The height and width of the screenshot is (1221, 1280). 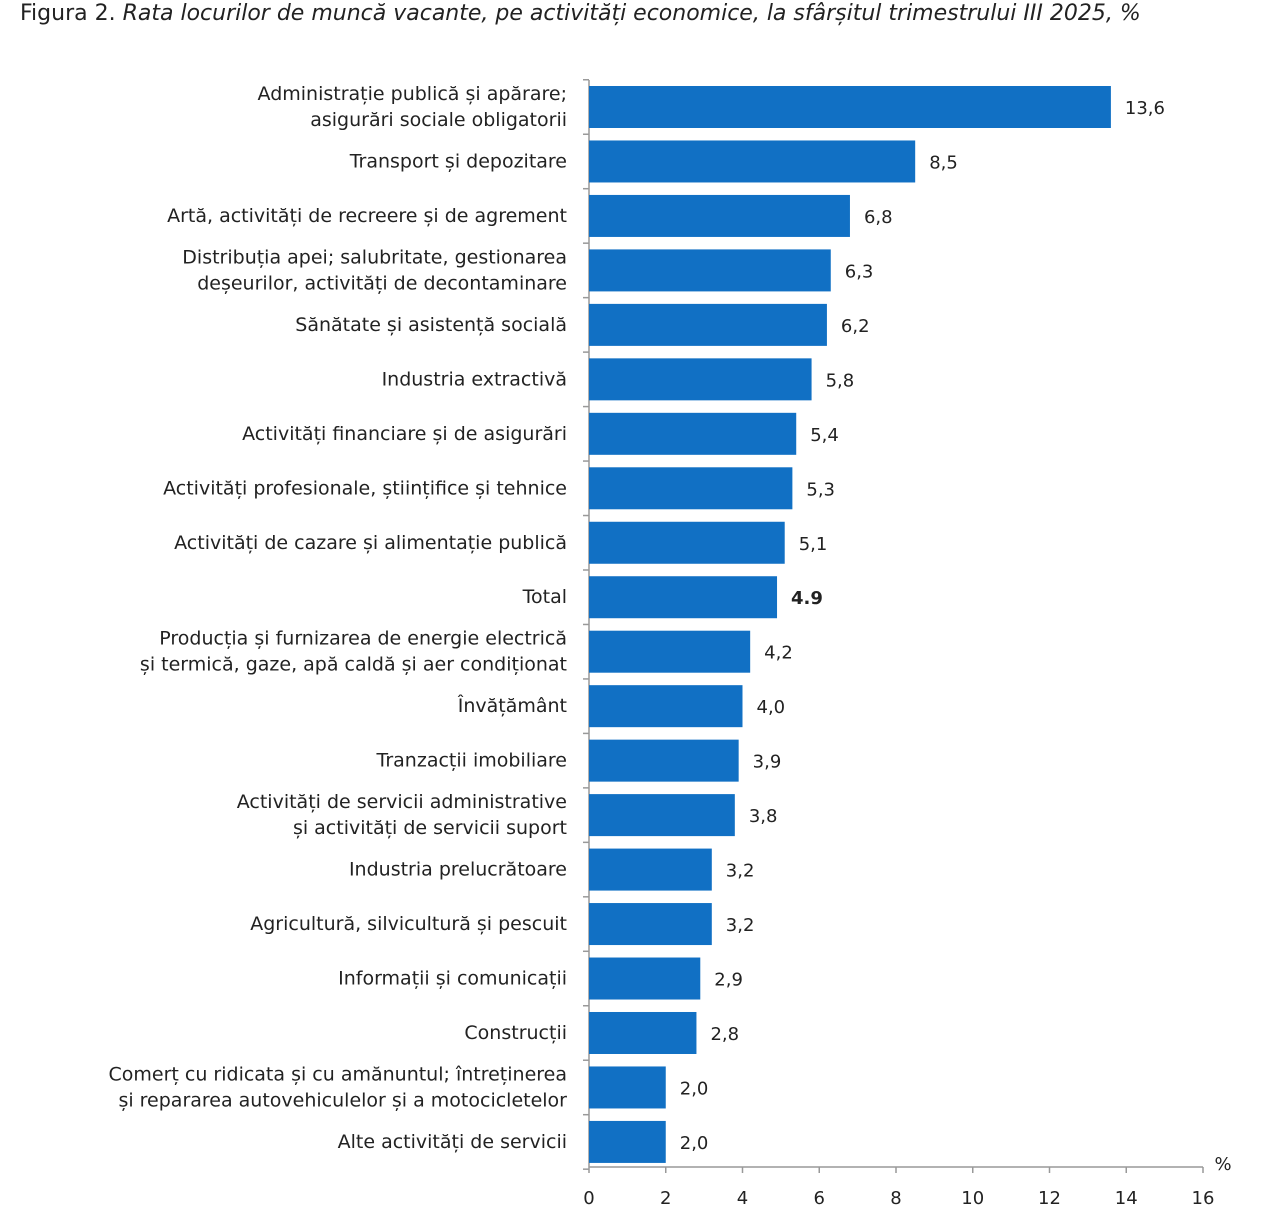 I want to click on category-line: Industria extractivă, so click(x=474, y=379).